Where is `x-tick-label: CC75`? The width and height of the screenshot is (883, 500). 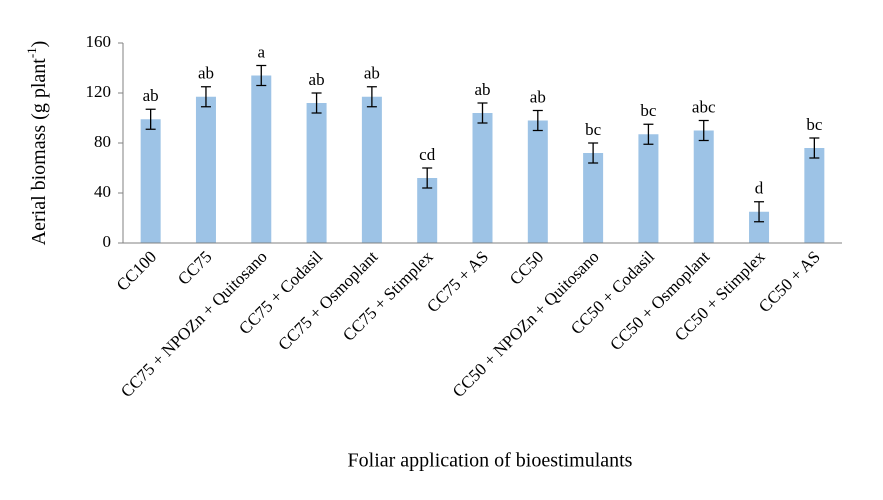
x-tick-label: CC75 is located at coordinates (194, 267).